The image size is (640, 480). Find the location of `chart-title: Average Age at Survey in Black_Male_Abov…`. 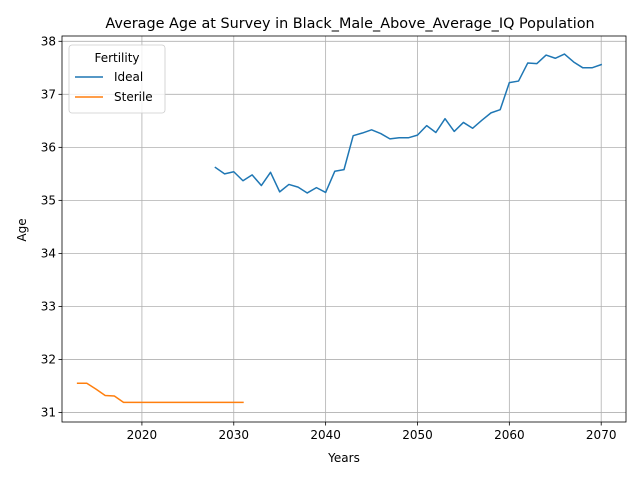

chart-title: Average Age at Survey in Black_Male_Abov… is located at coordinates (349, 24).